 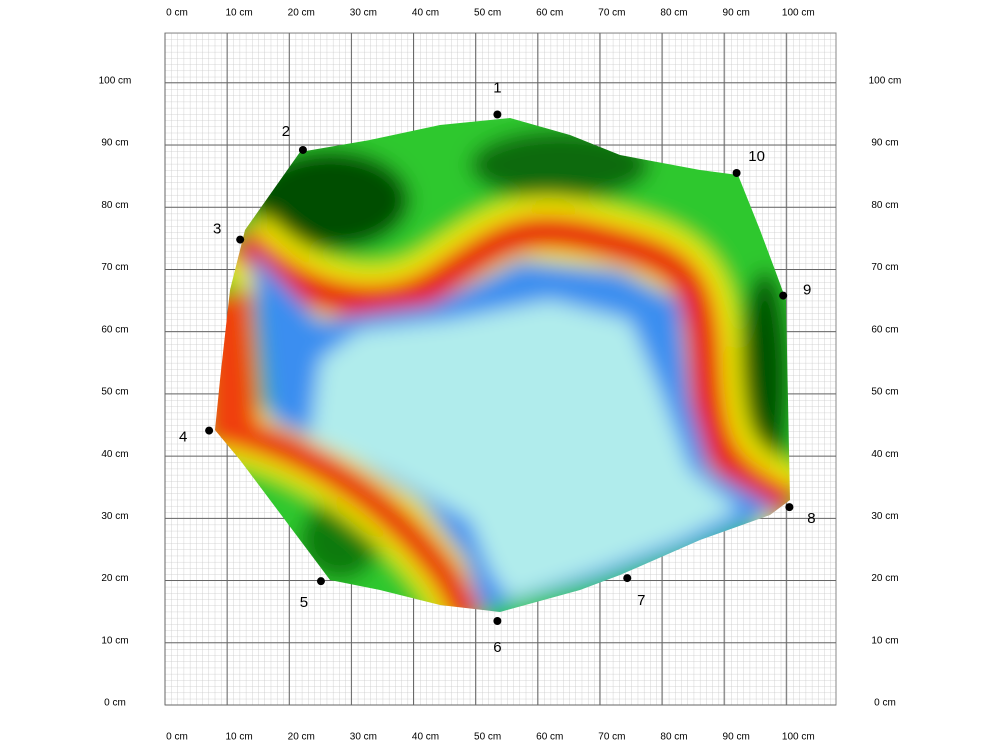 I want to click on point-label: 5, so click(x=304, y=602).